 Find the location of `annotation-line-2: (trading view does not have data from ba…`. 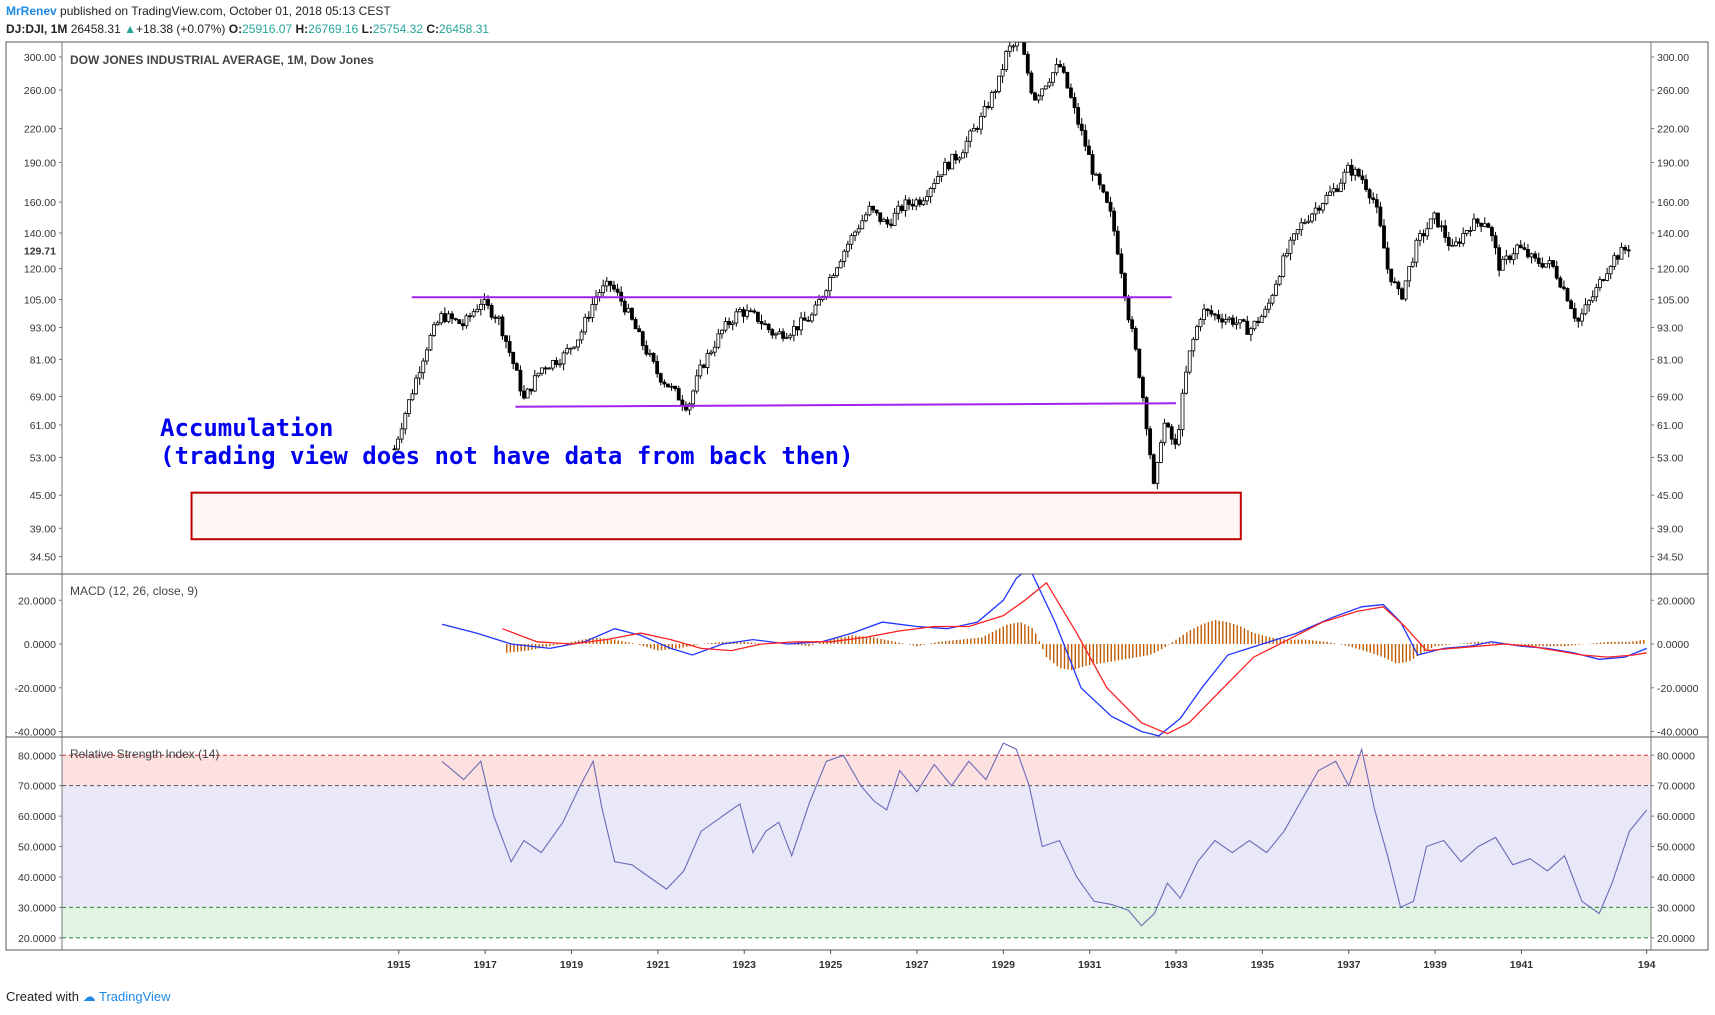

annotation-line-2: (trading view does not have data from ba… is located at coordinates (507, 456).